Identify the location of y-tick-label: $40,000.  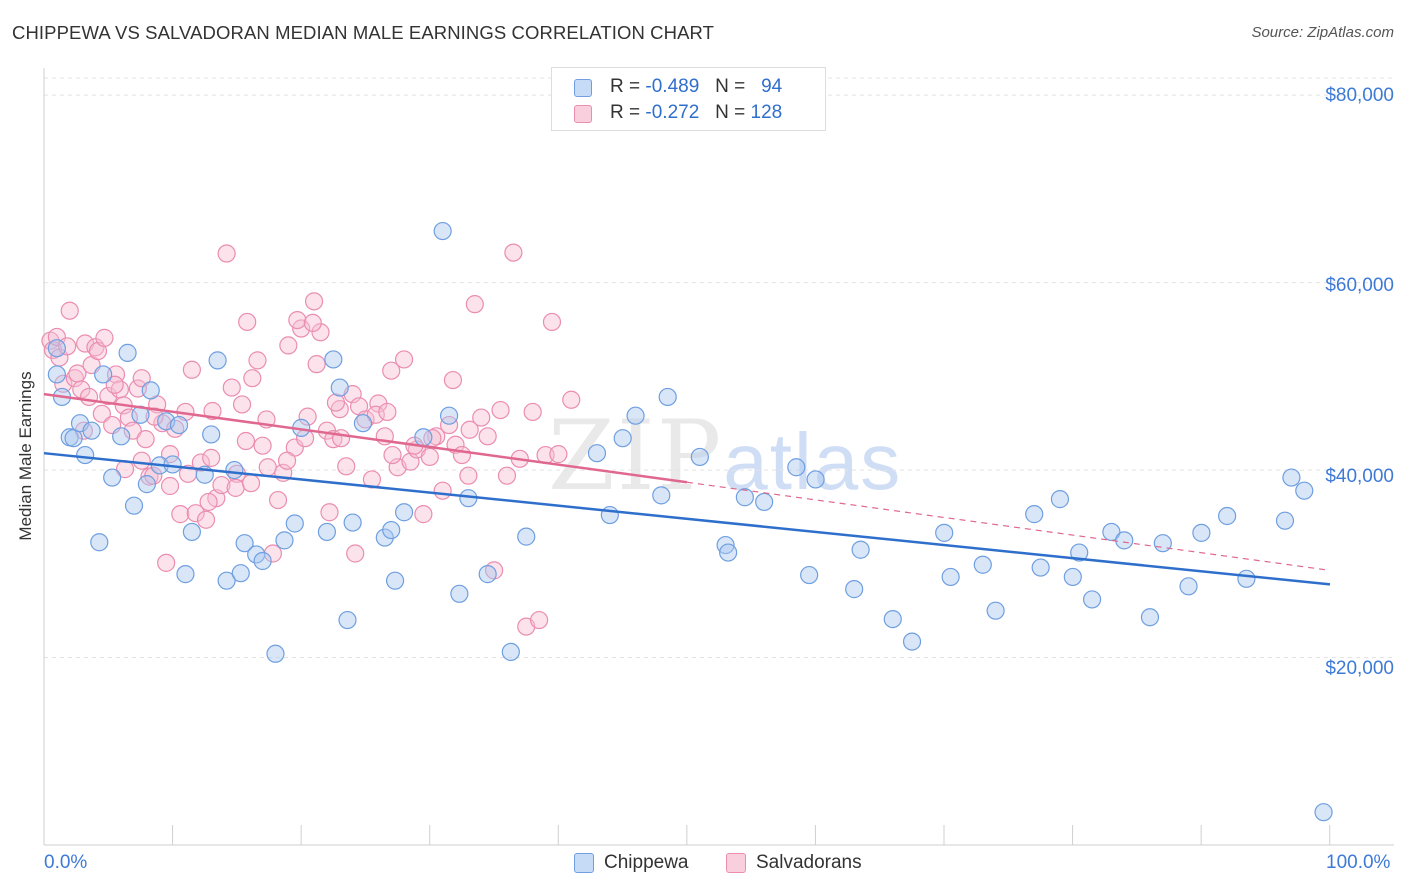
(1359, 476).